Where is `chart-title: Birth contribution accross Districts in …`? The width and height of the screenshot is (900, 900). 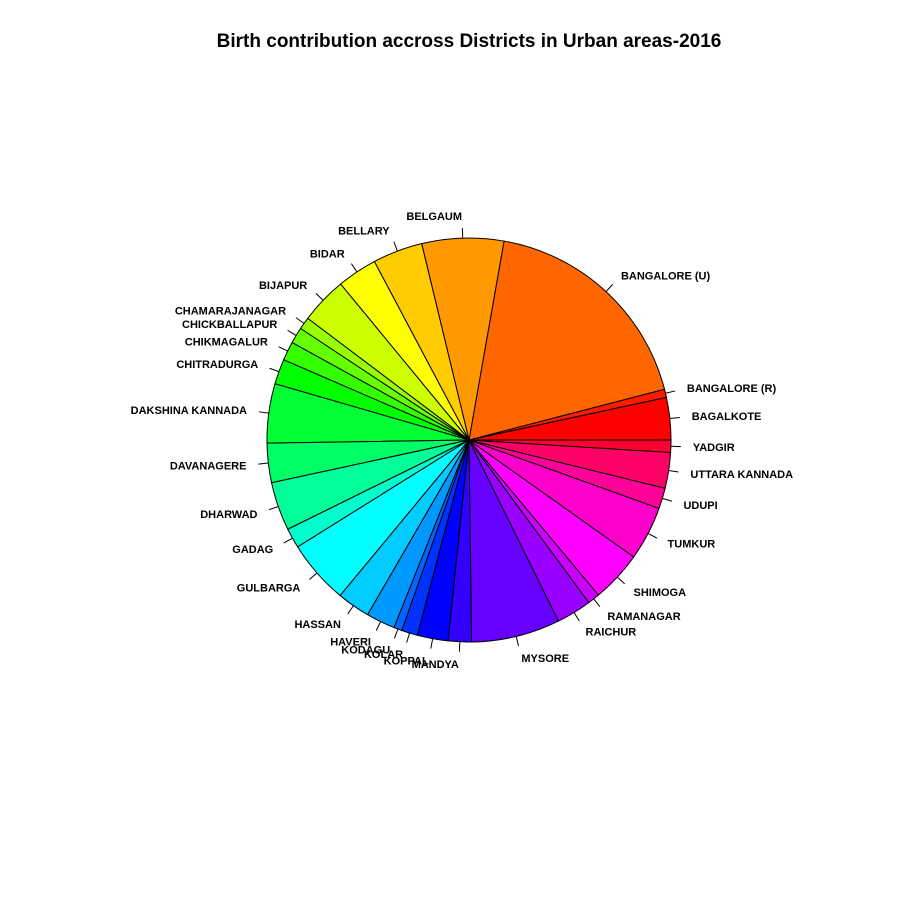
chart-title: Birth contribution accross Districts in … is located at coordinates (469, 41).